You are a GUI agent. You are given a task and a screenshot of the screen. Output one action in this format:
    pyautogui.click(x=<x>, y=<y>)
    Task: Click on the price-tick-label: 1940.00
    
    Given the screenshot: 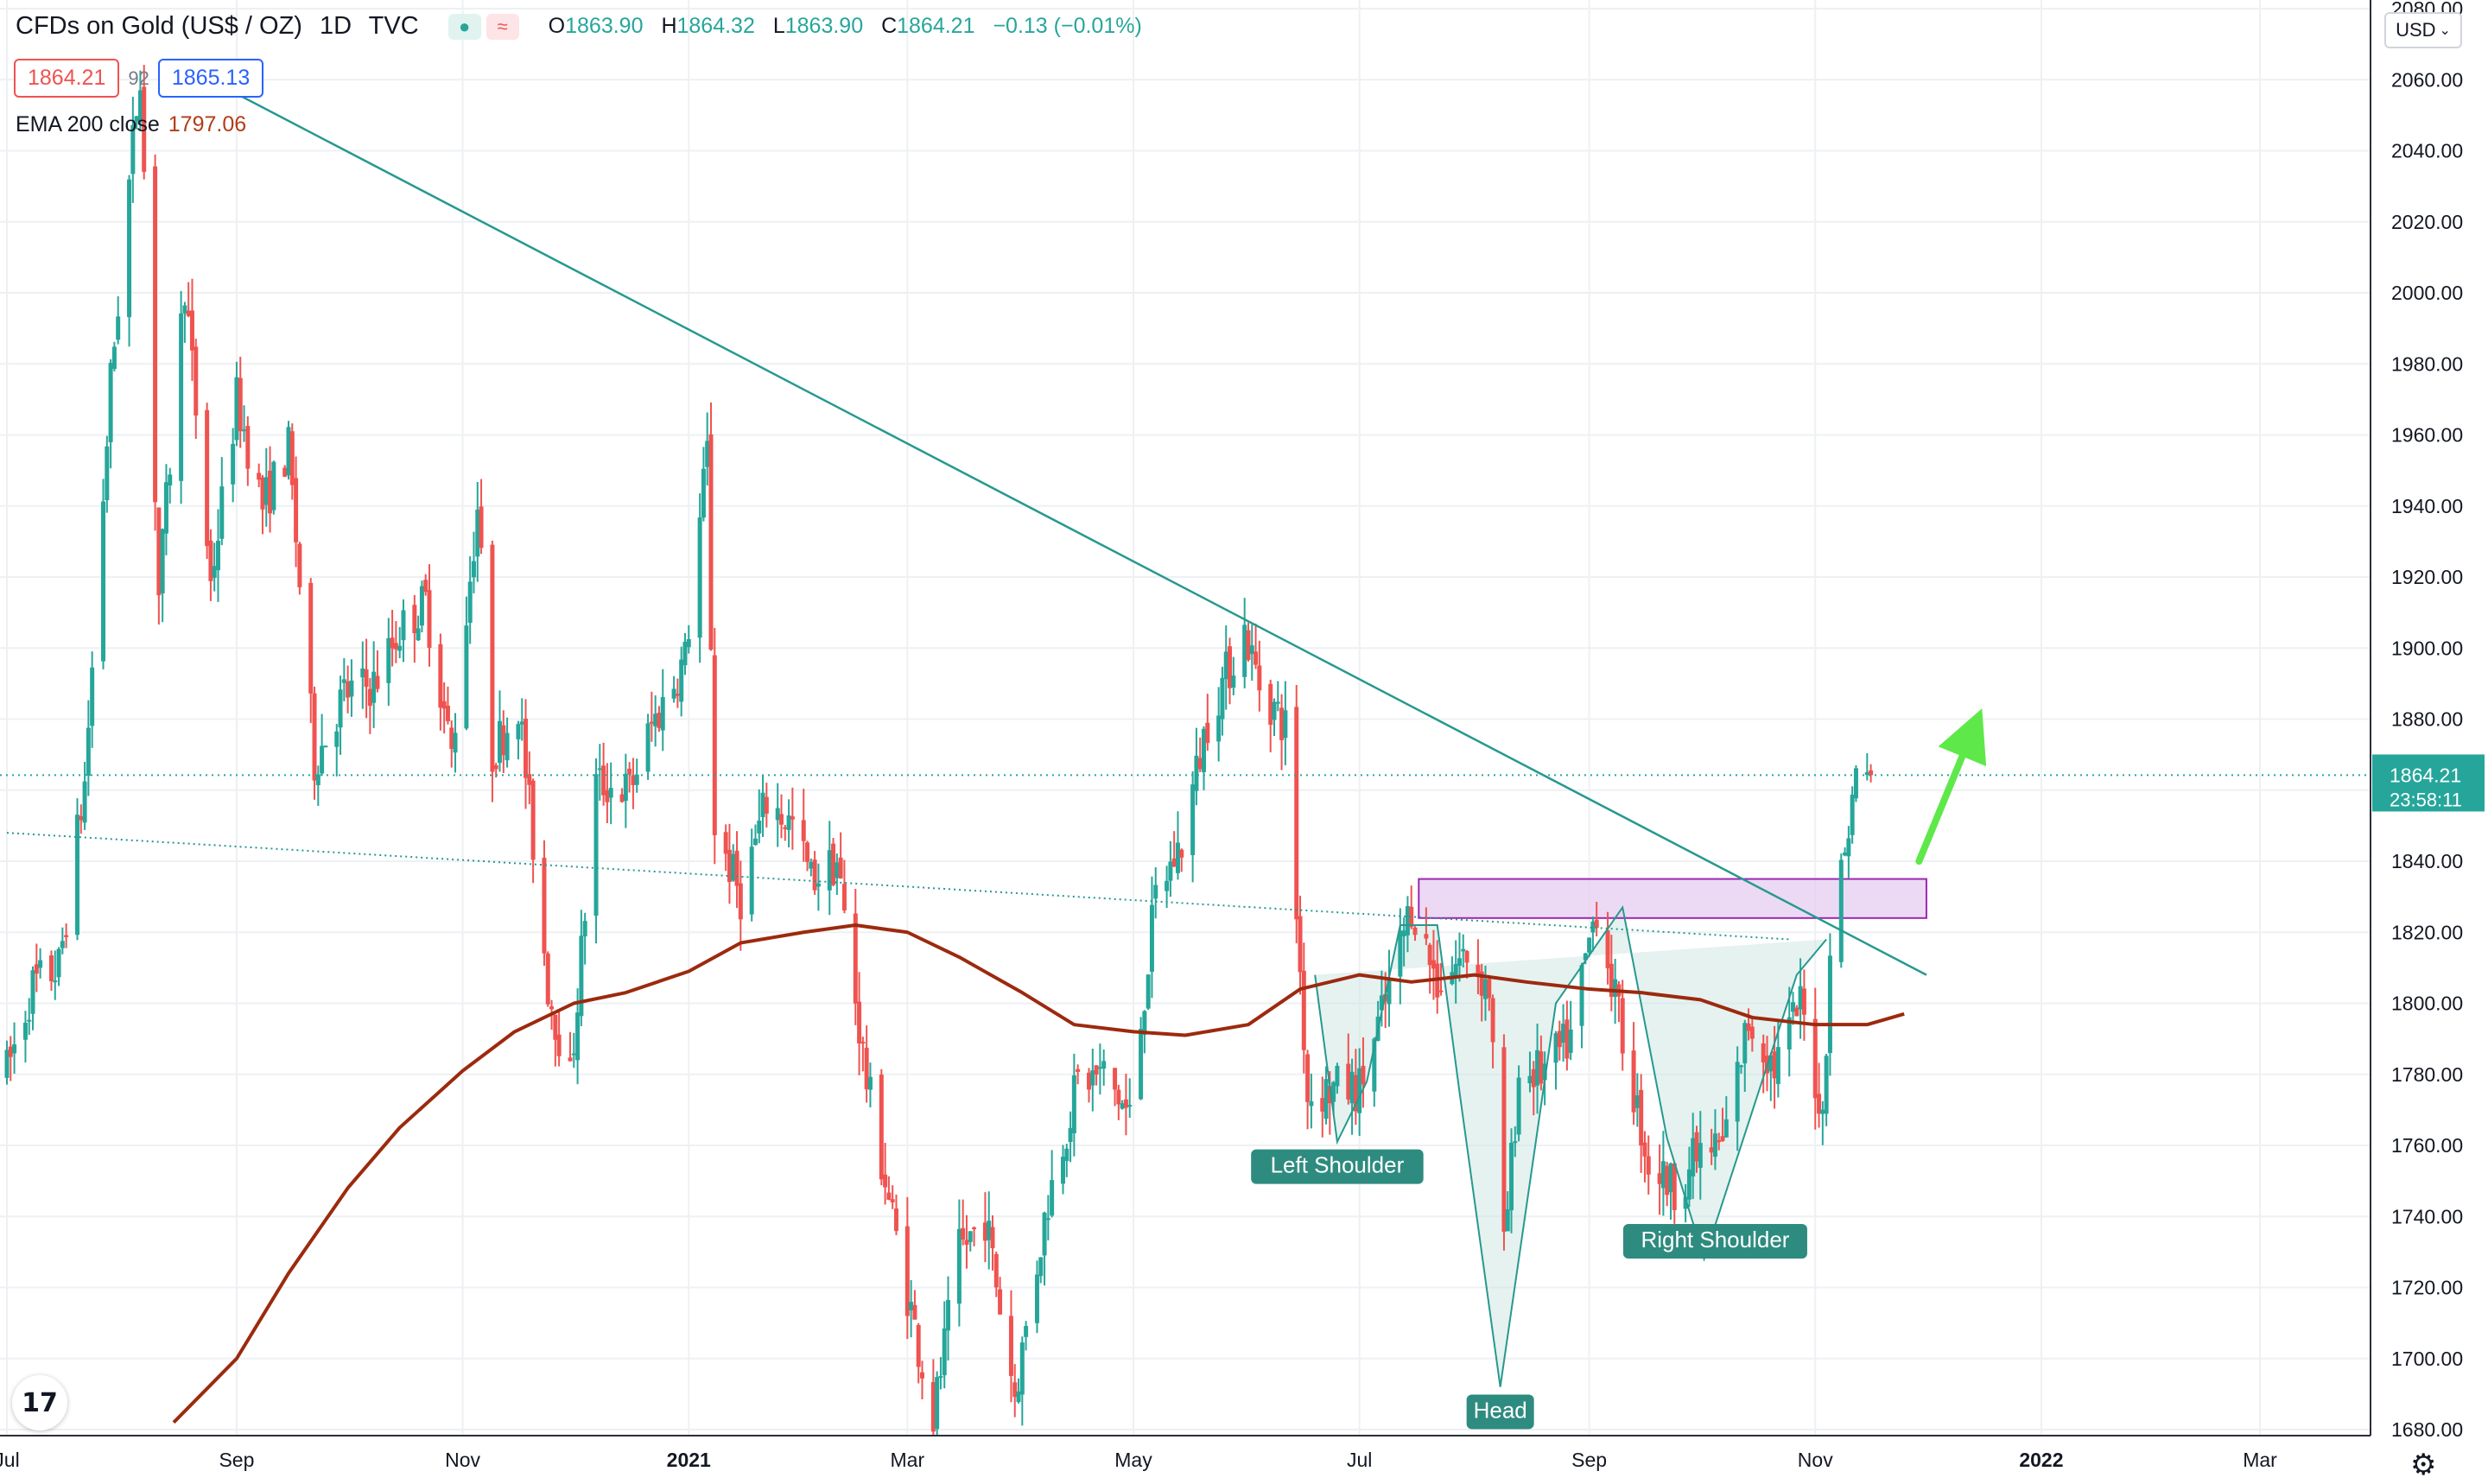 What is the action you would take?
    pyautogui.click(x=2427, y=506)
    